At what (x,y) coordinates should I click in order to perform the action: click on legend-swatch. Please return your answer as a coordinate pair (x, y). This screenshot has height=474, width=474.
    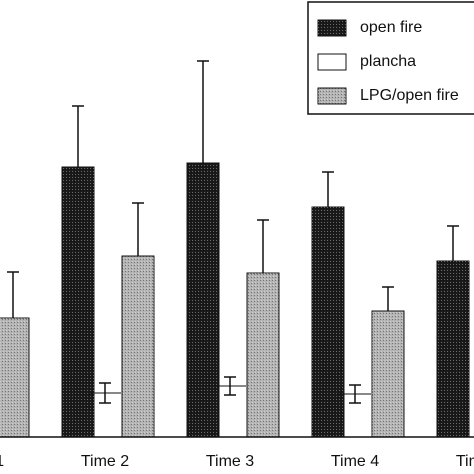
    Looking at the image, I should click on (332, 62).